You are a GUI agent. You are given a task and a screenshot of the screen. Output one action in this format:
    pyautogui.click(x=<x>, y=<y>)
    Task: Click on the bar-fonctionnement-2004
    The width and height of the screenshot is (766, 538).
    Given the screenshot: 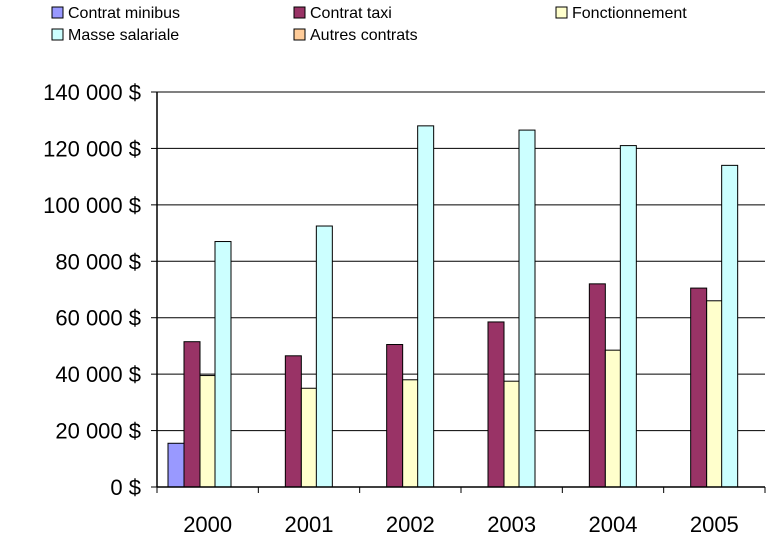 What is the action you would take?
    pyautogui.click(x=613, y=418)
    